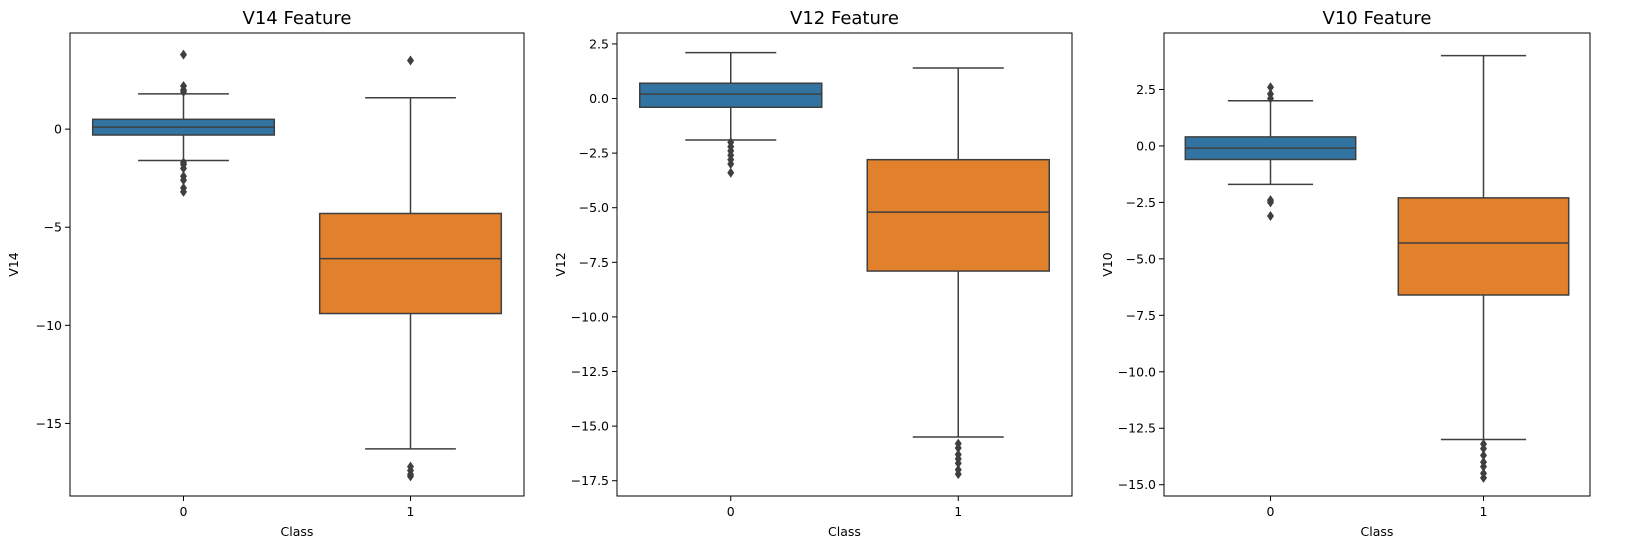 This screenshot has height=548, width=1628. Describe the element at coordinates (13, 264) in the screenshot. I see `y-axis-label: V14` at that location.